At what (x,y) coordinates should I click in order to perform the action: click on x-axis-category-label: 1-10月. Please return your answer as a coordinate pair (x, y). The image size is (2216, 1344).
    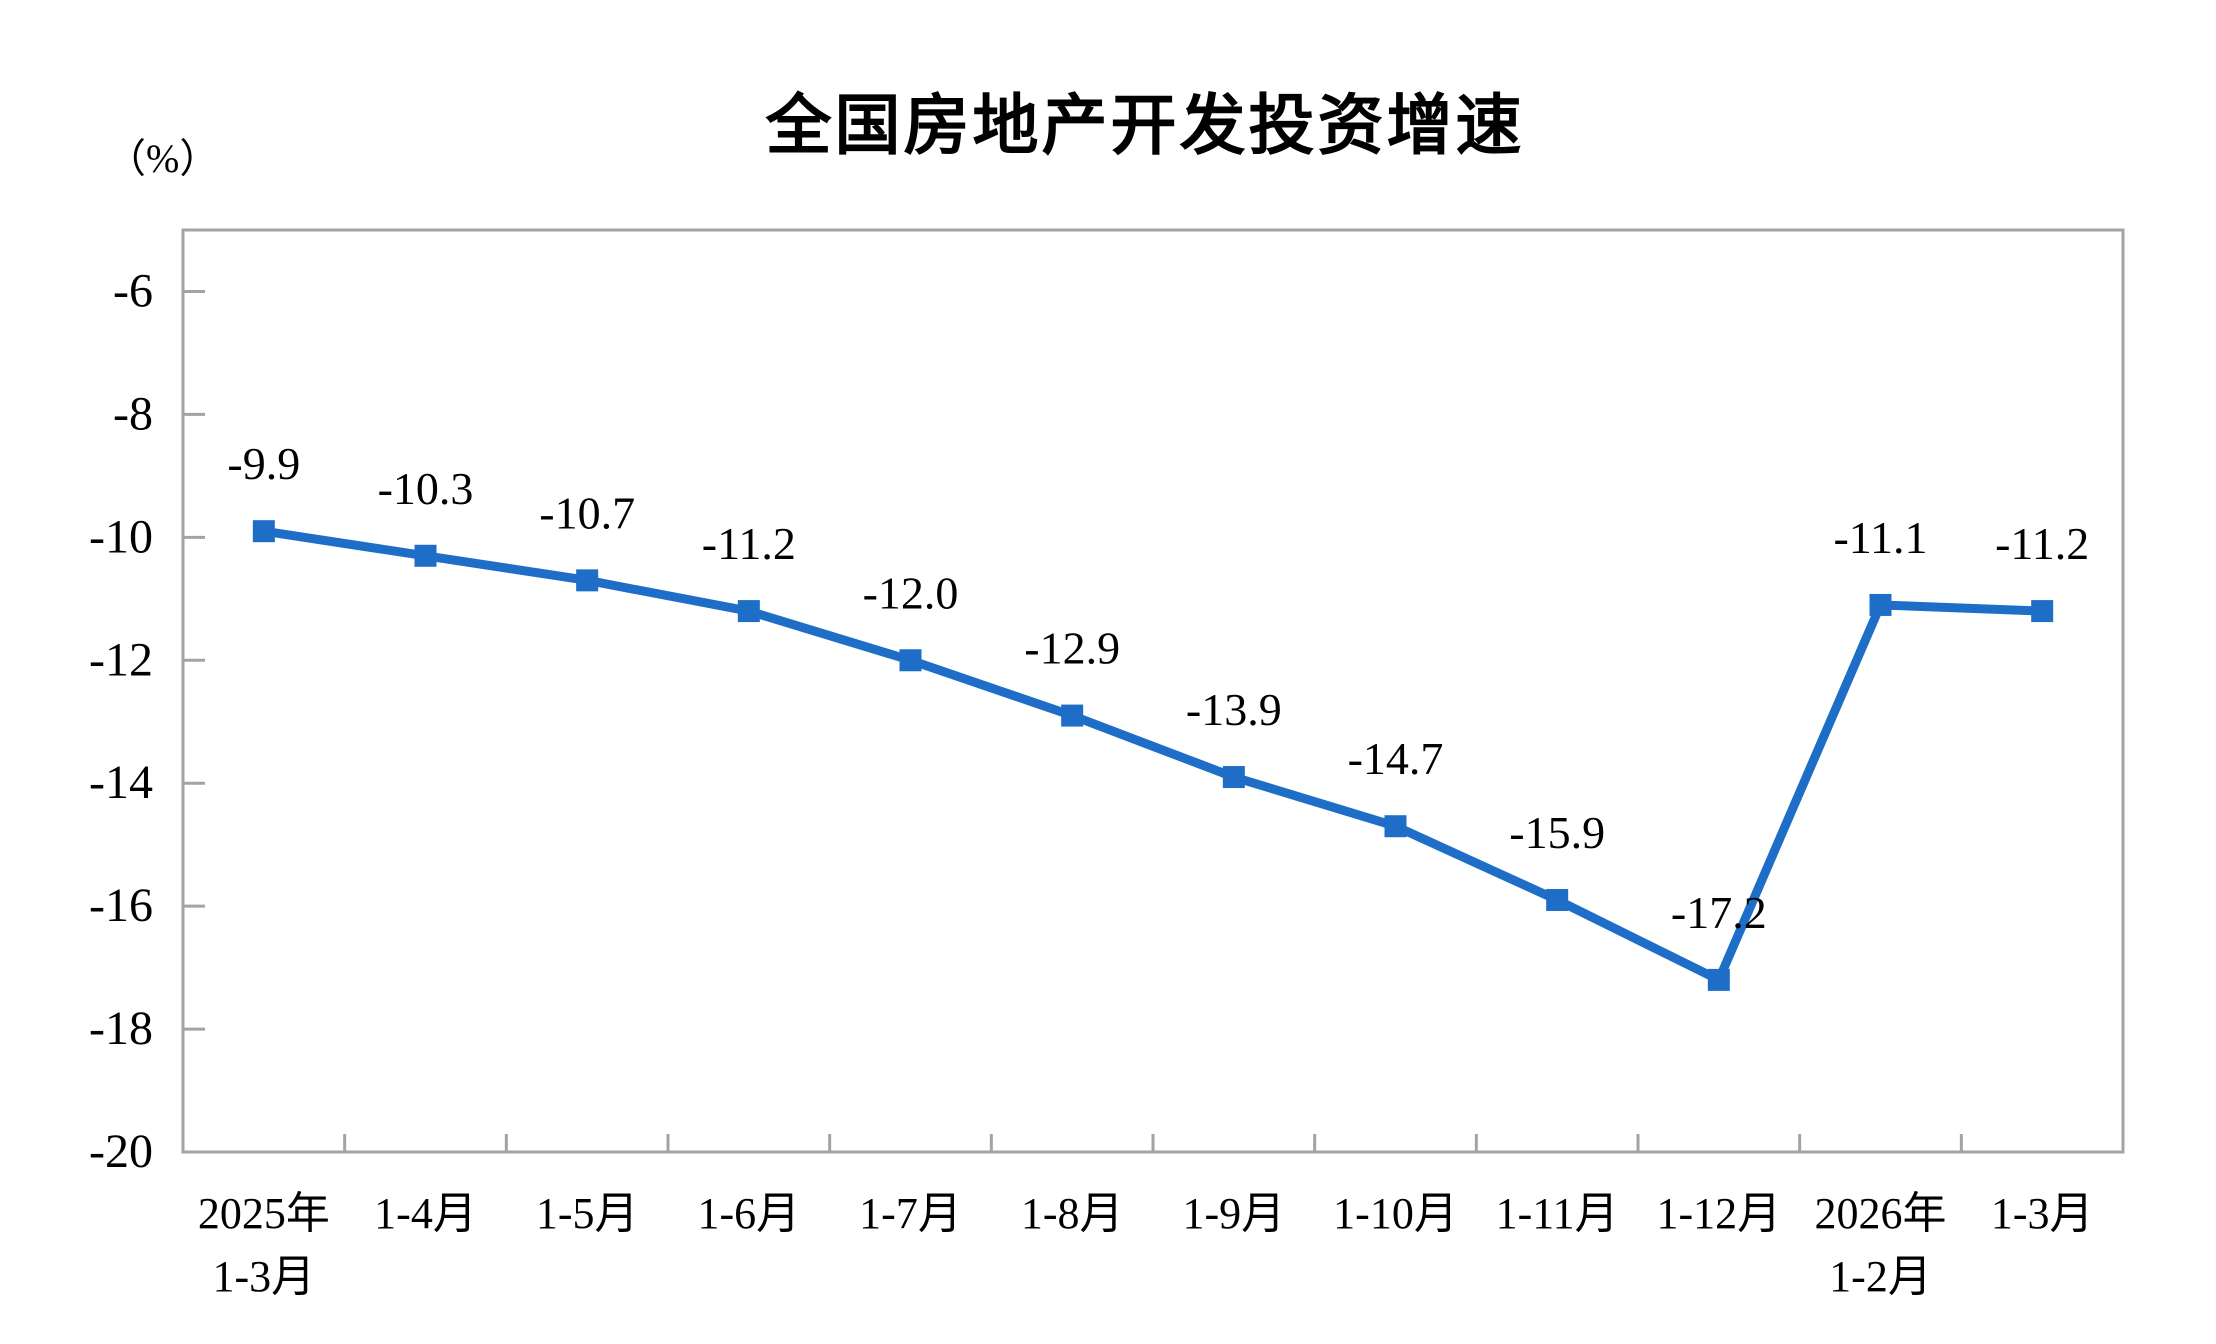
    Looking at the image, I should click on (1395, 1213).